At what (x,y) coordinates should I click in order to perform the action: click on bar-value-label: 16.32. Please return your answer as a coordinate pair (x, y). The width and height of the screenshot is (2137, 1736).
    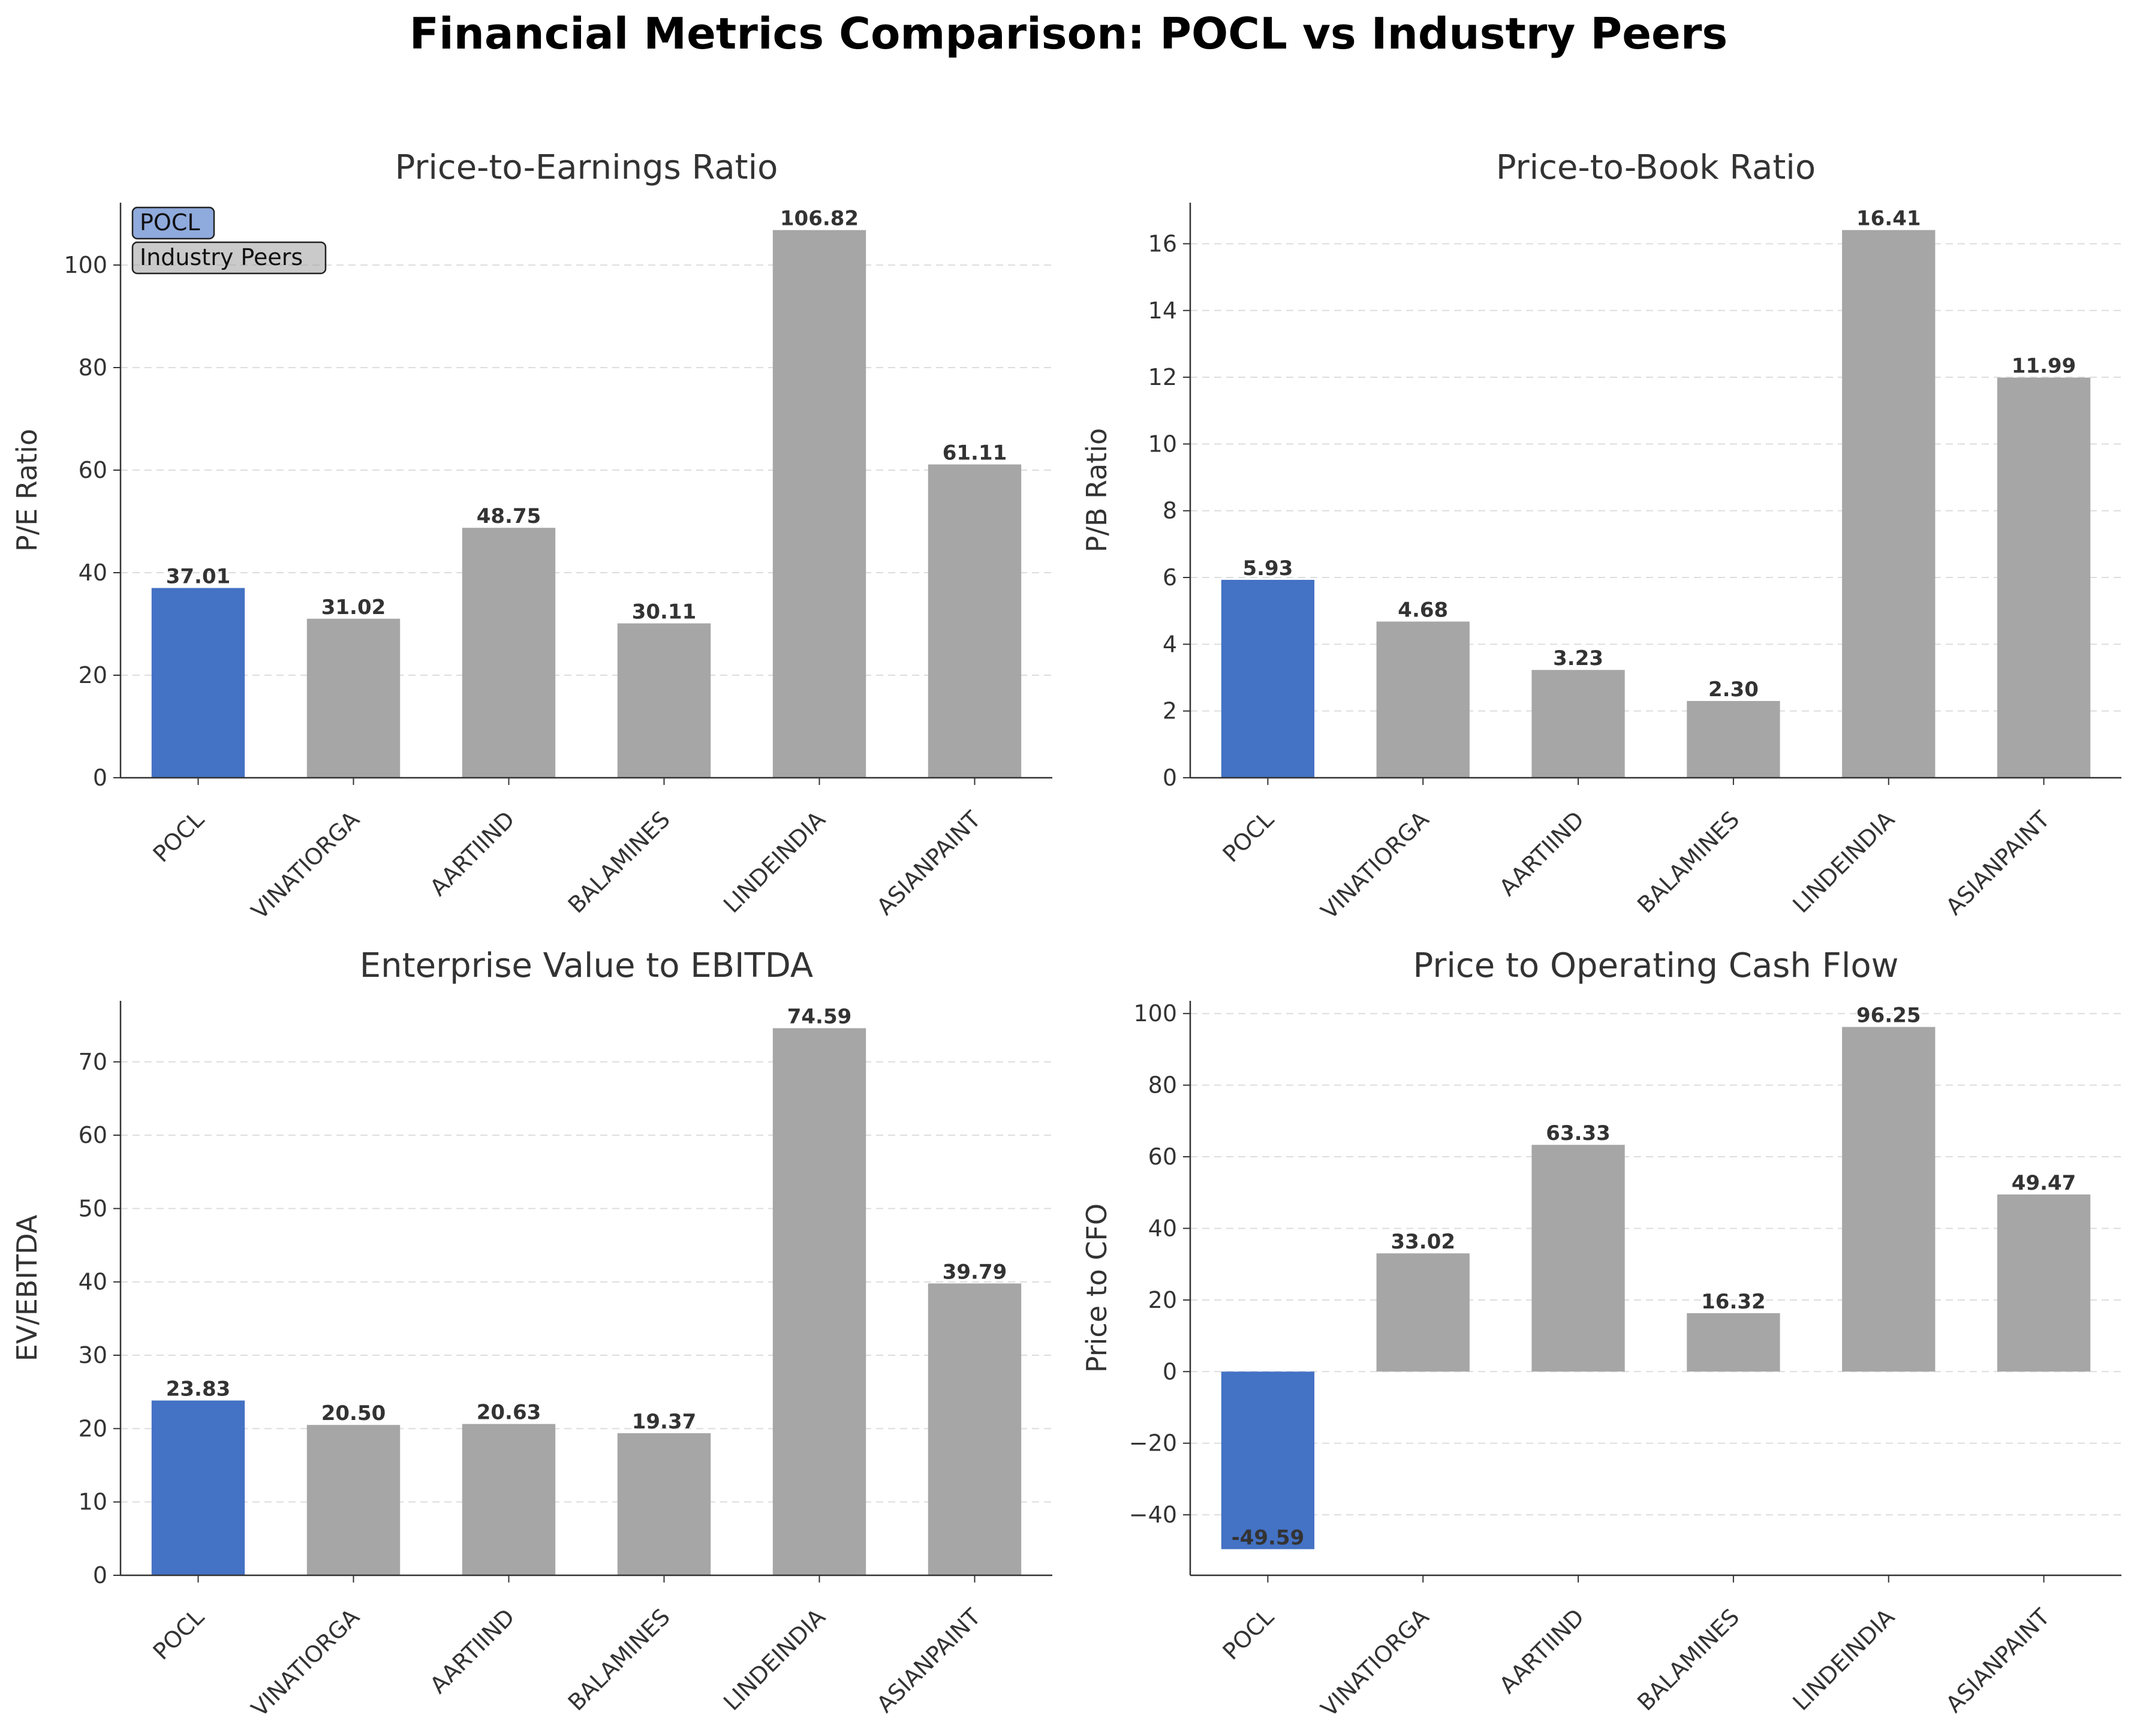
    Looking at the image, I should click on (1733, 1302).